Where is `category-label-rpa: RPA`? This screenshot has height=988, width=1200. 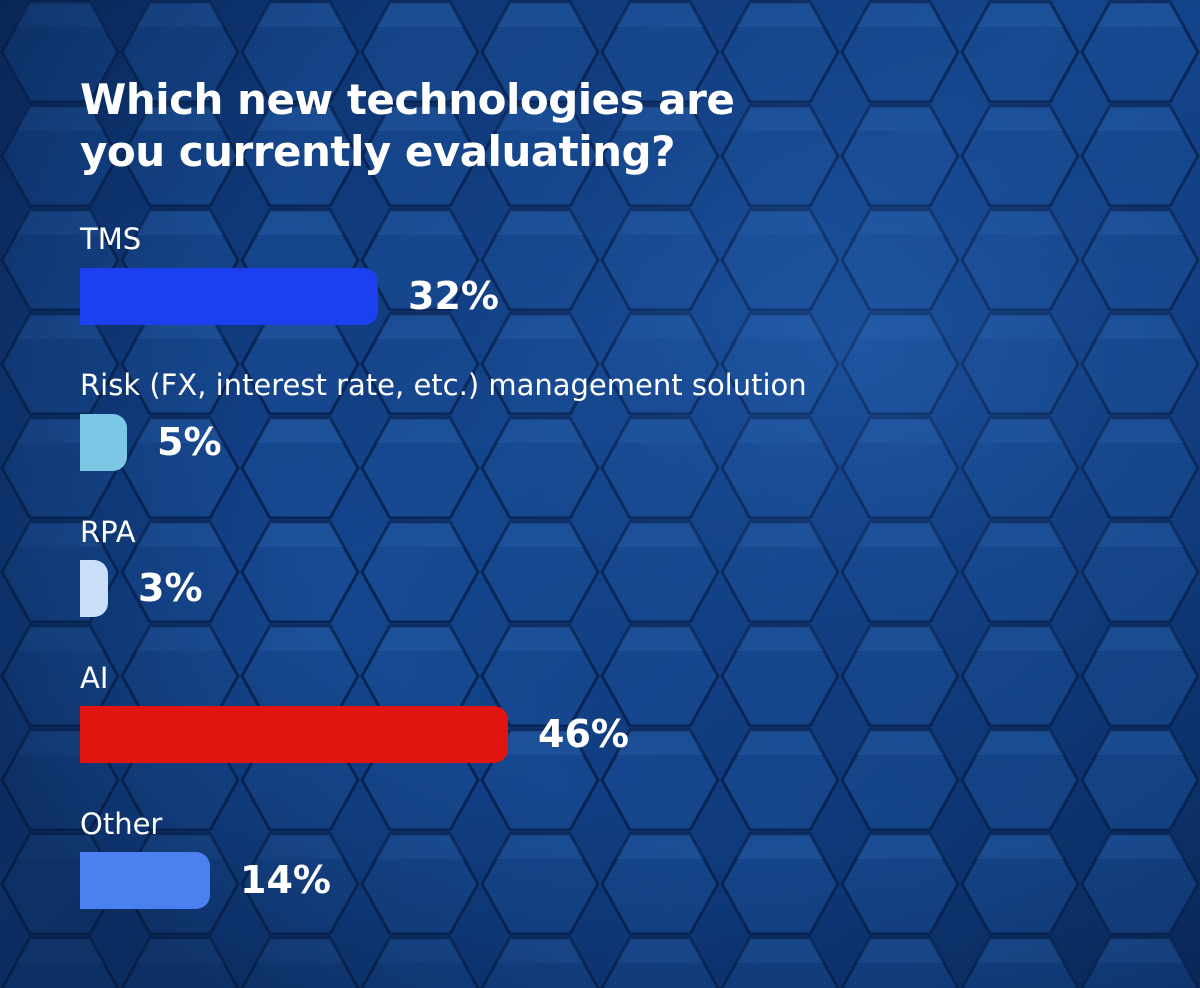
category-label-rpa: RPA is located at coordinates (108, 532).